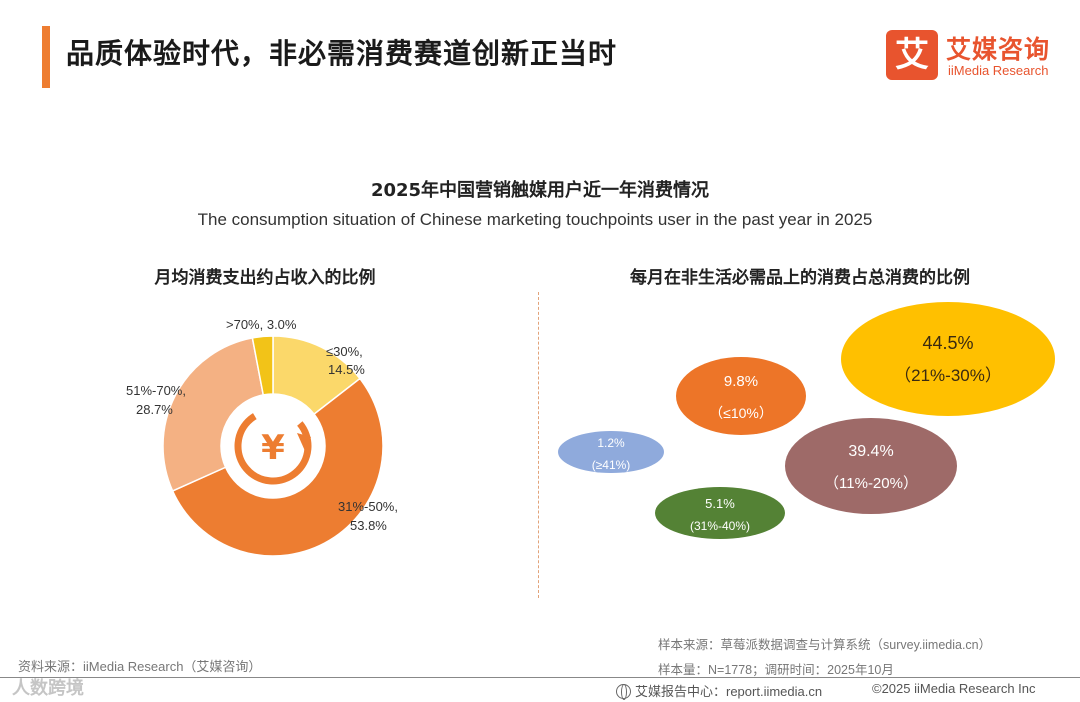 The width and height of the screenshot is (1080, 702). What do you see at coordinates (540, 677) in the screenshot?
I see `footer-divider` at bounding box center [540, 677].